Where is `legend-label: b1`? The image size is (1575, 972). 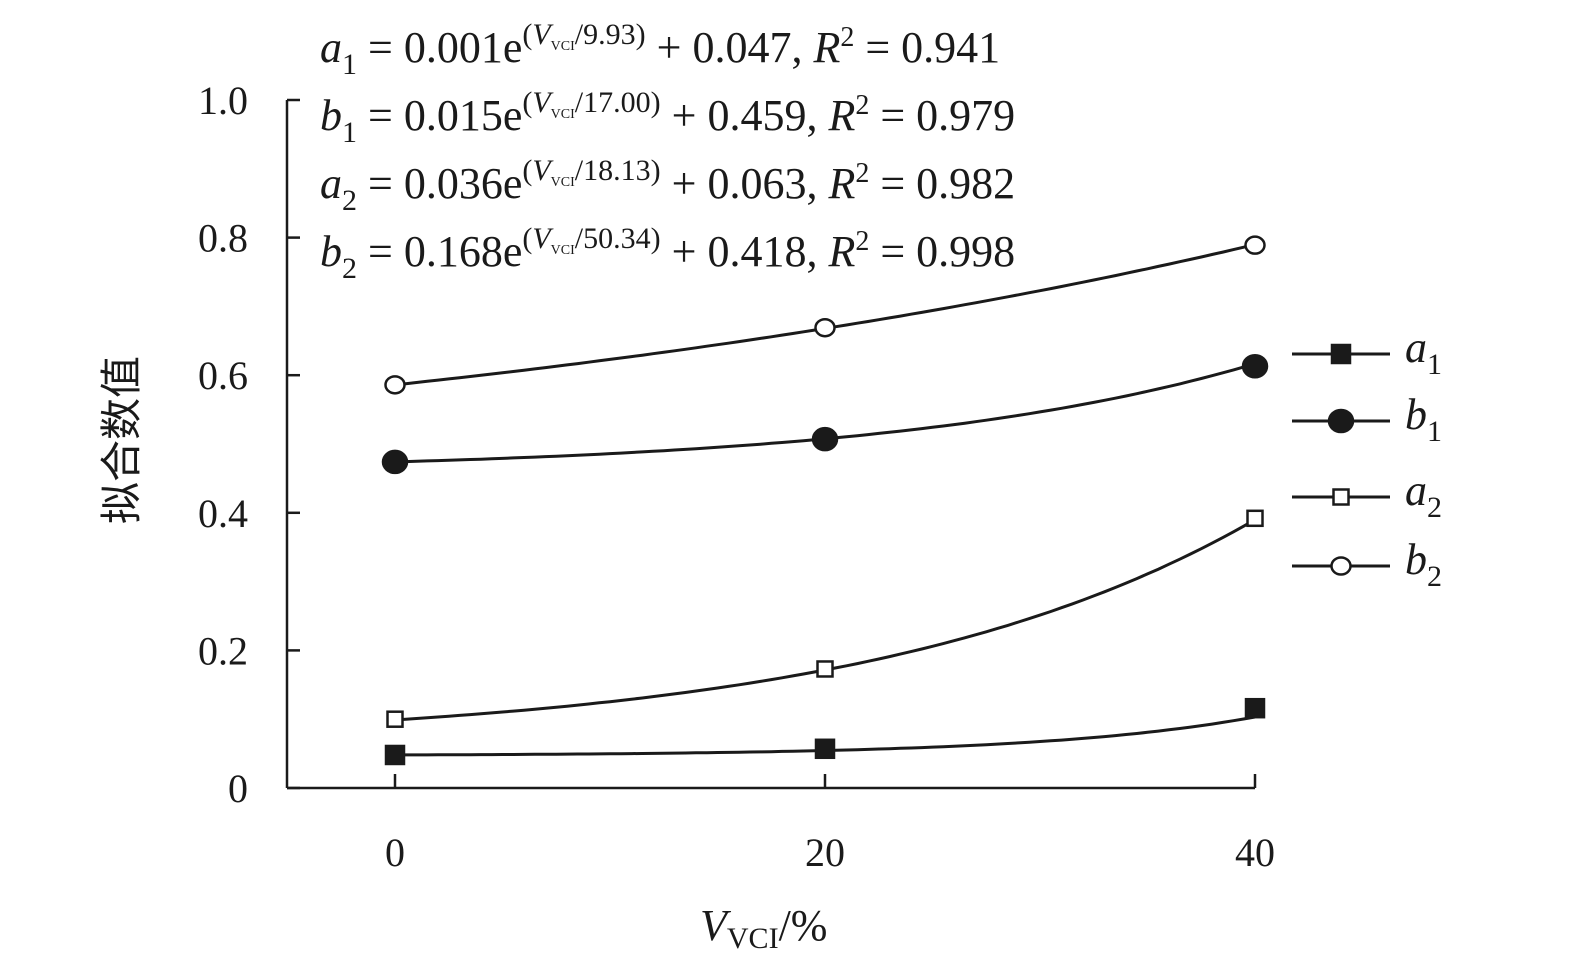
legend-label: b1 is located at coordinates (1423, 419).